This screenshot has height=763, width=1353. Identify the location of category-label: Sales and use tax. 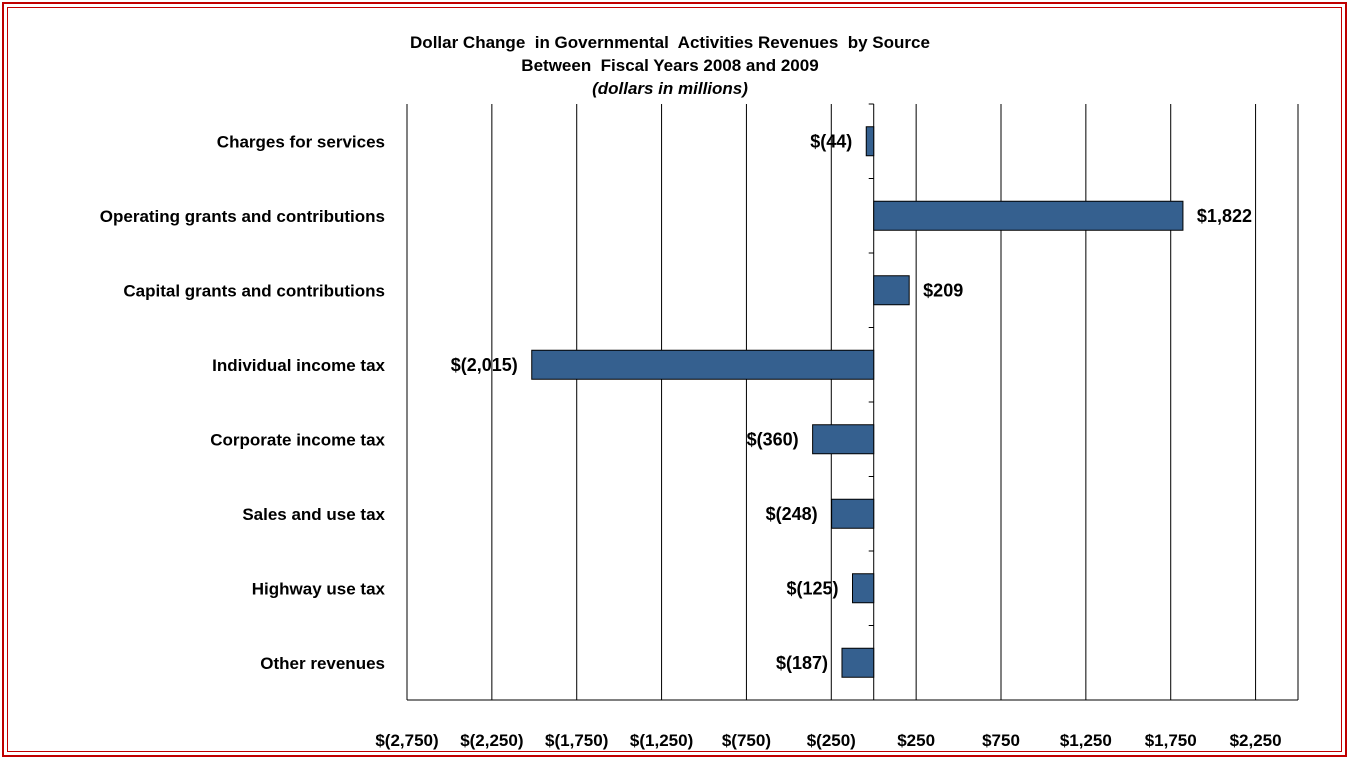
(313, 514).